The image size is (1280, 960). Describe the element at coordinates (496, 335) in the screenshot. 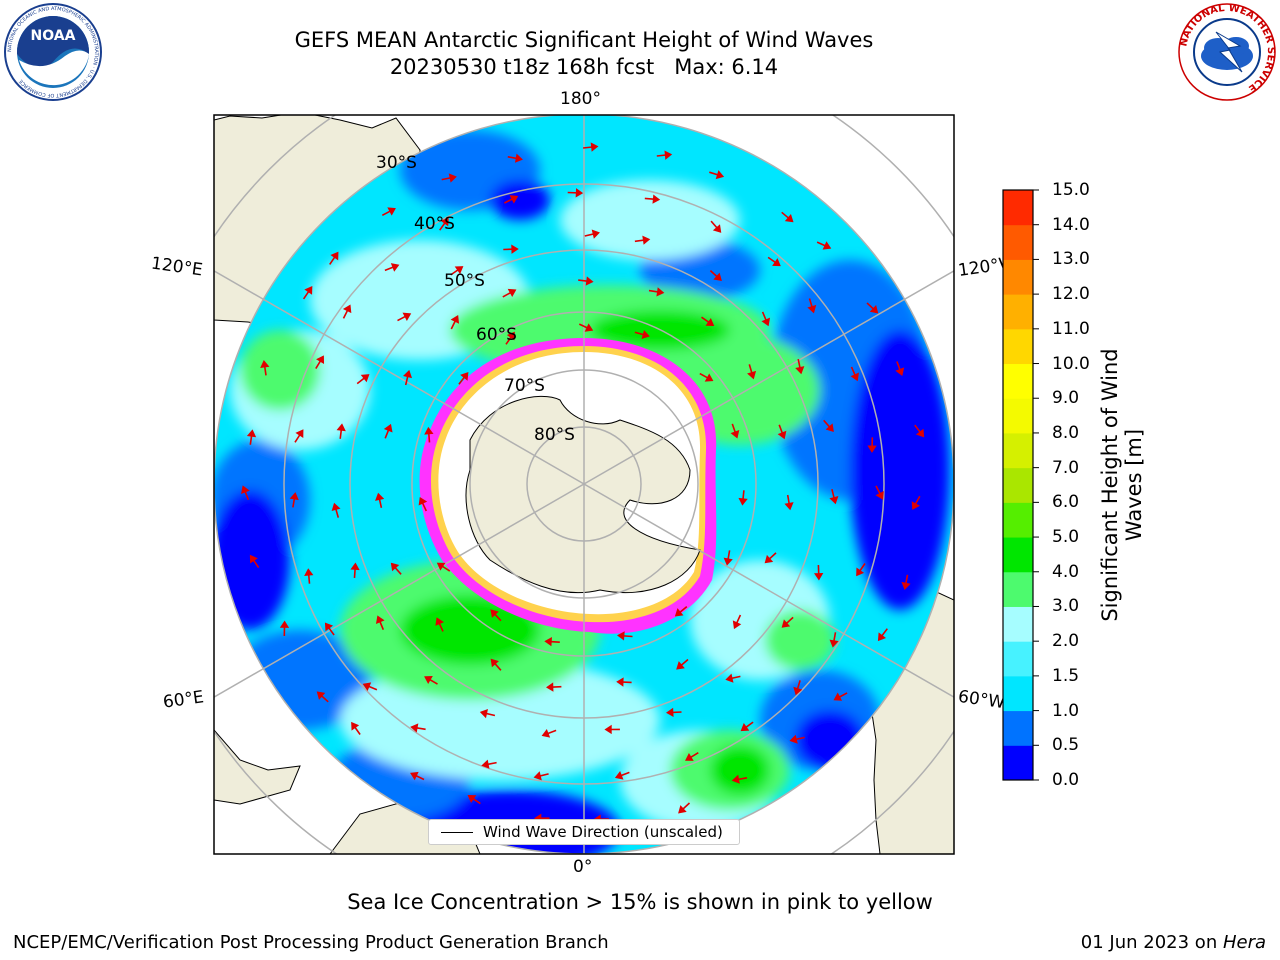

I see `lat-label-60s: 60°S` at that location.